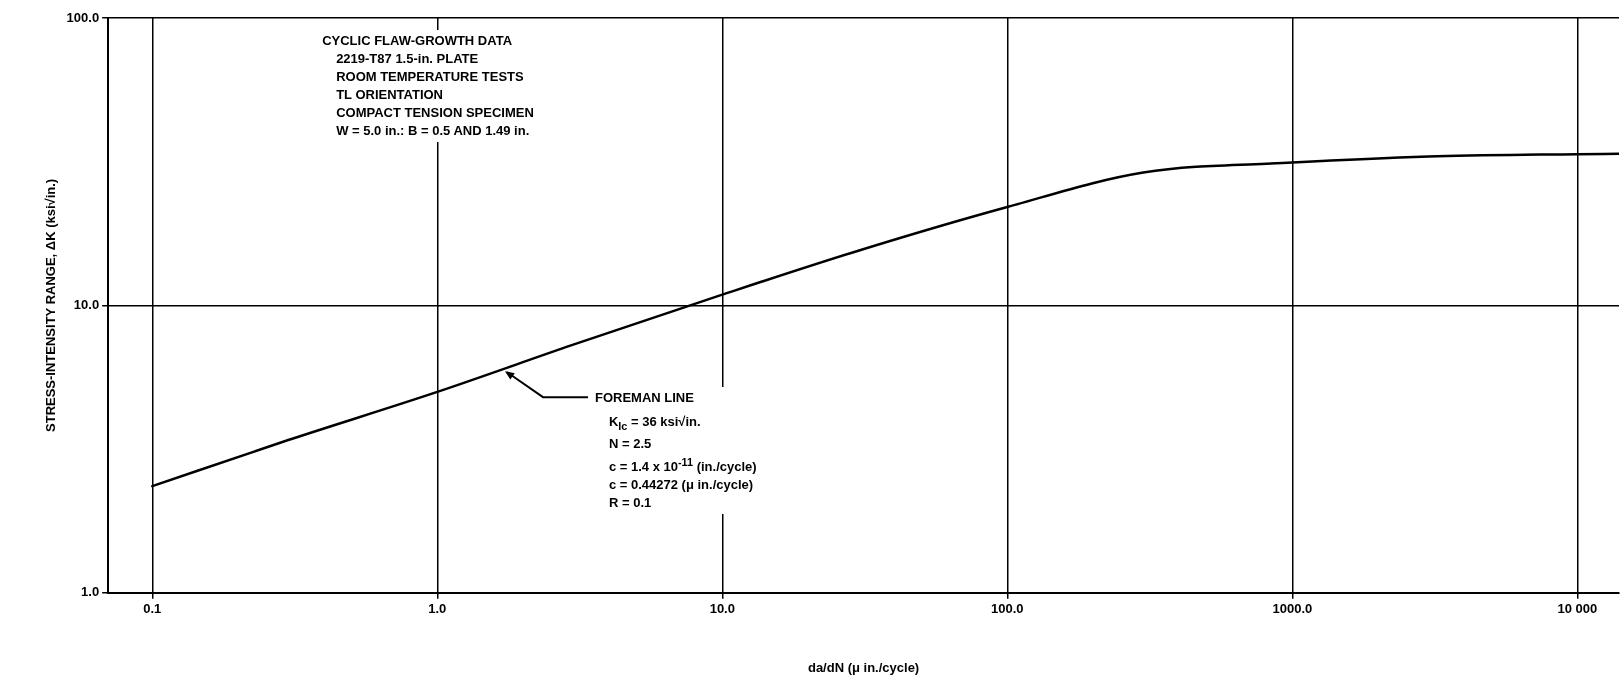 This screenshot has width=1621, height=684. What do you see at coordinates (1292, 609) in the screenshot?
I see `x-tick-label: 1000.0` at bounding box center [1292, 609].